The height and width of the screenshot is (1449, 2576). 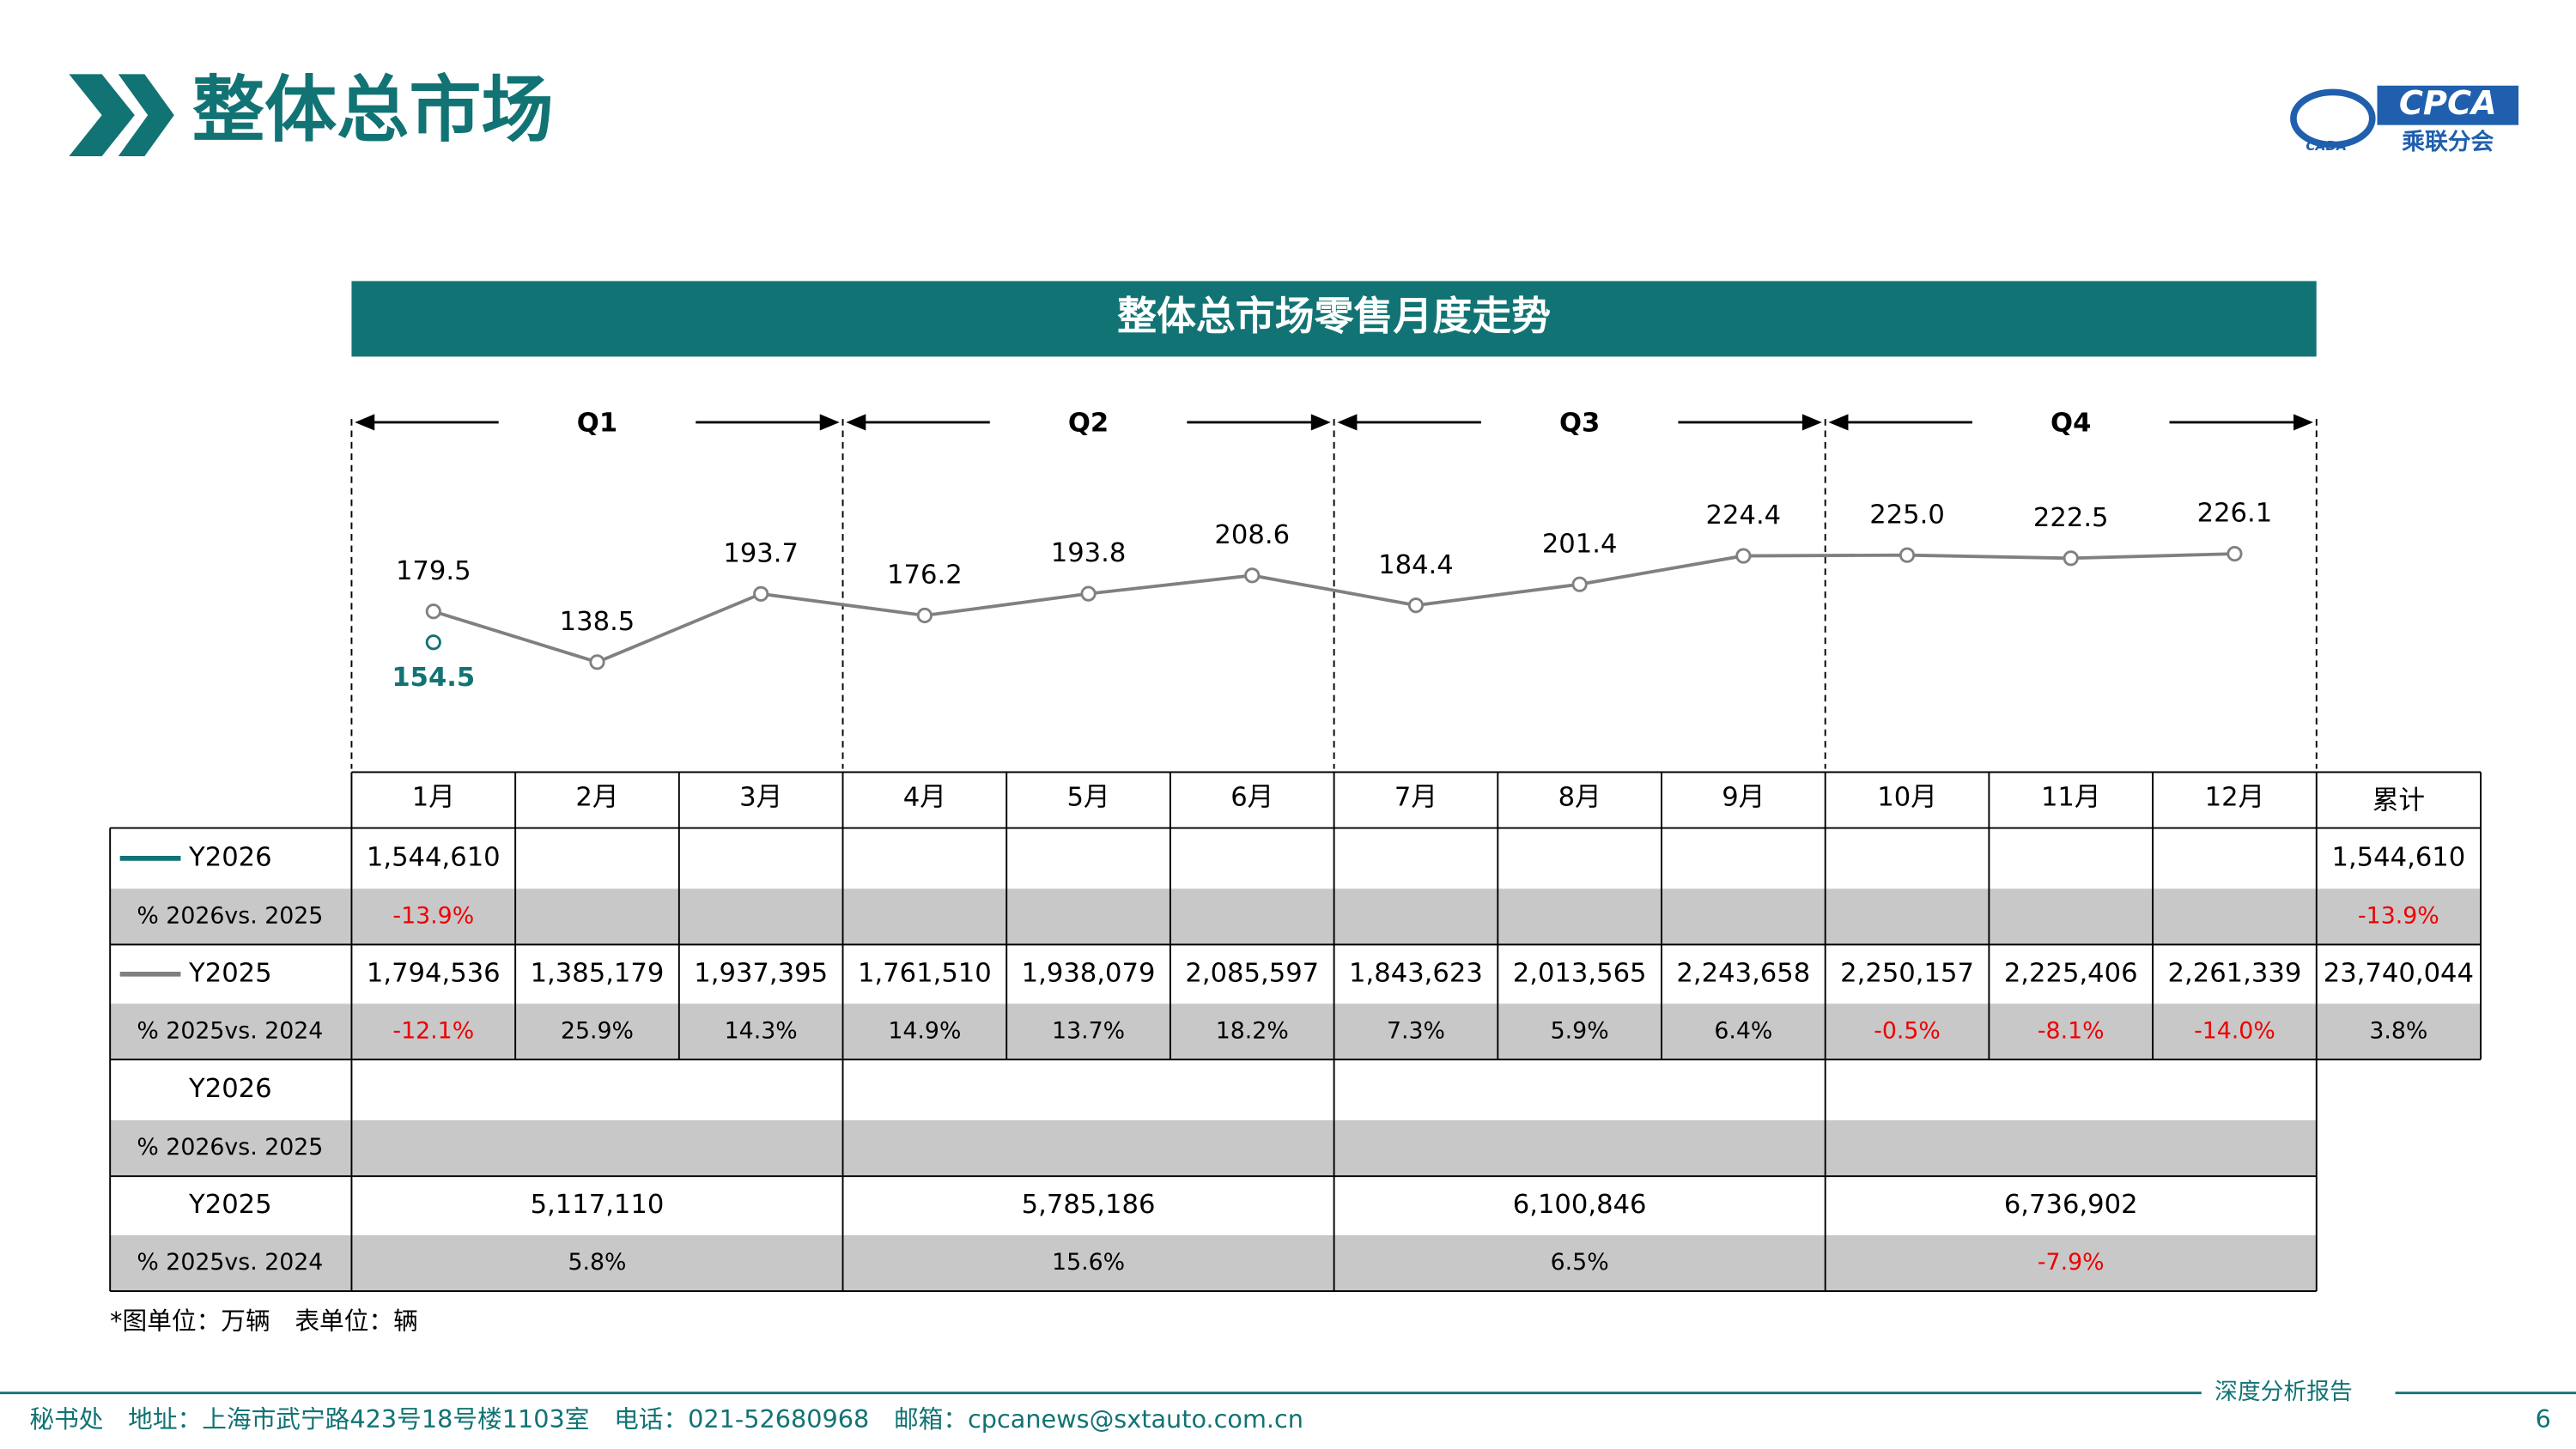 What do you see at coordinates (1252, 973) in the screenshot?
I see `table-cell: 2,085,597` at bounding box center [1252, 973].